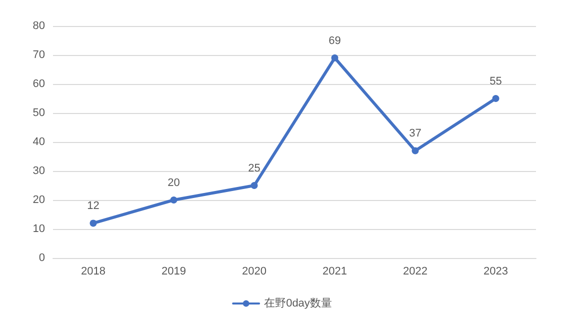  I want to click on x-tick-label: 2018, so click(93, 272).